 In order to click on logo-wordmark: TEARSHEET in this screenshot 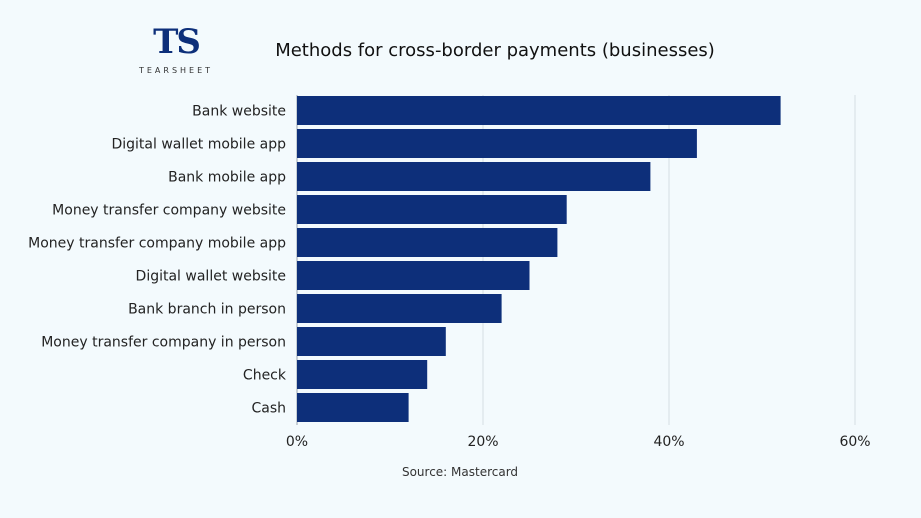, I will do `click(176, 70)`.